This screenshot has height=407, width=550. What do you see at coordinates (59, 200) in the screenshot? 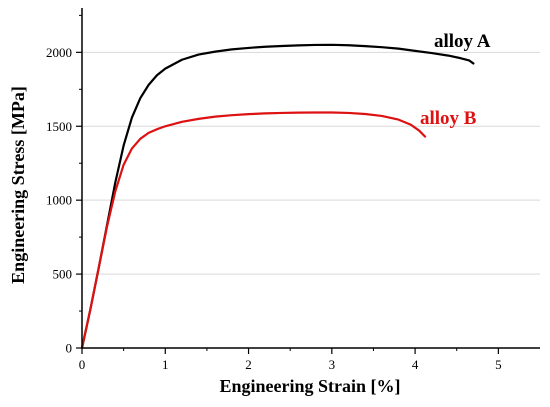
I see `y-tick-label-1000: 1000` at bounding box center [59, 200].